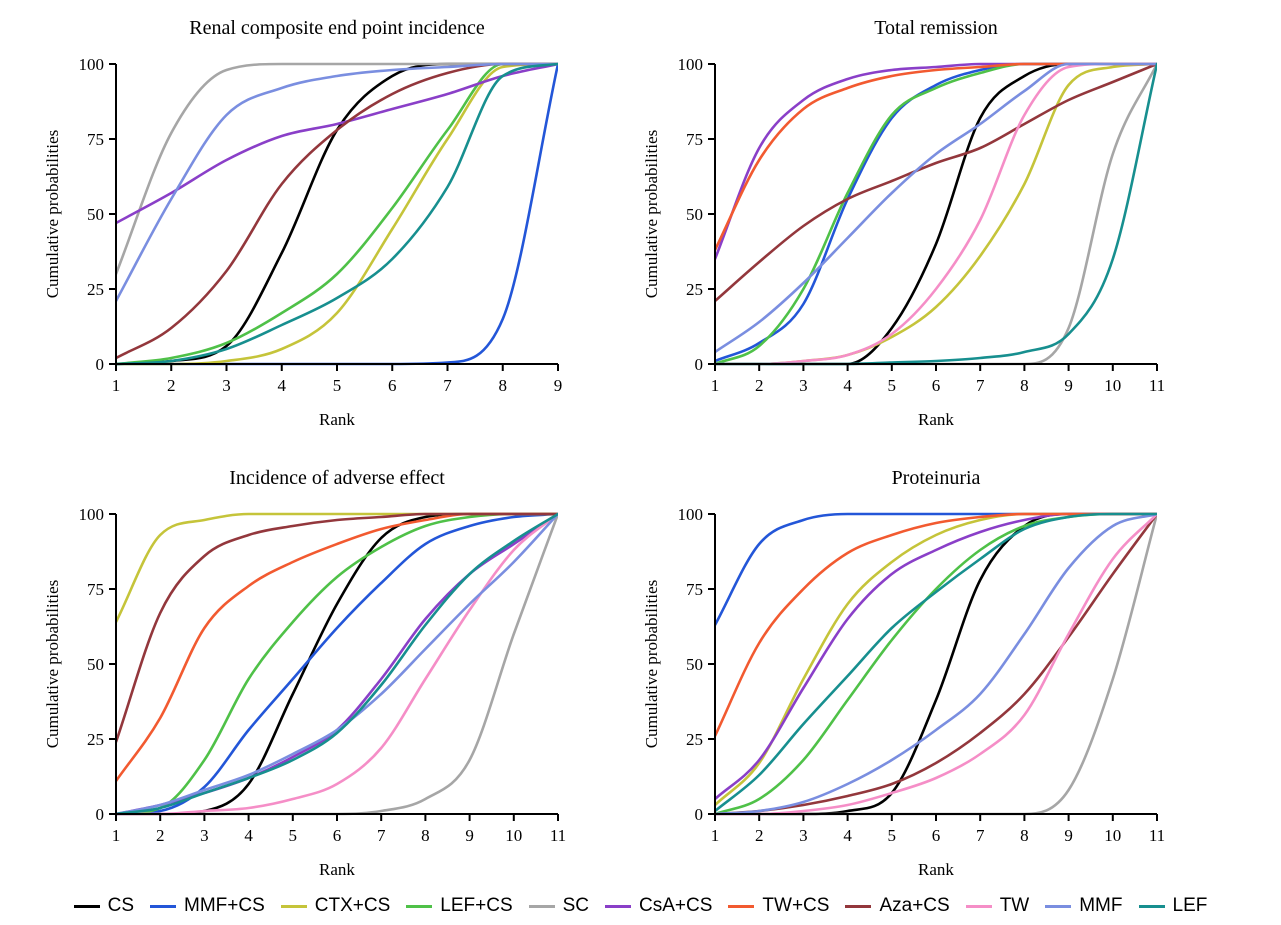  I want to click on legend-label: CTX+CS, so click(352, 905).